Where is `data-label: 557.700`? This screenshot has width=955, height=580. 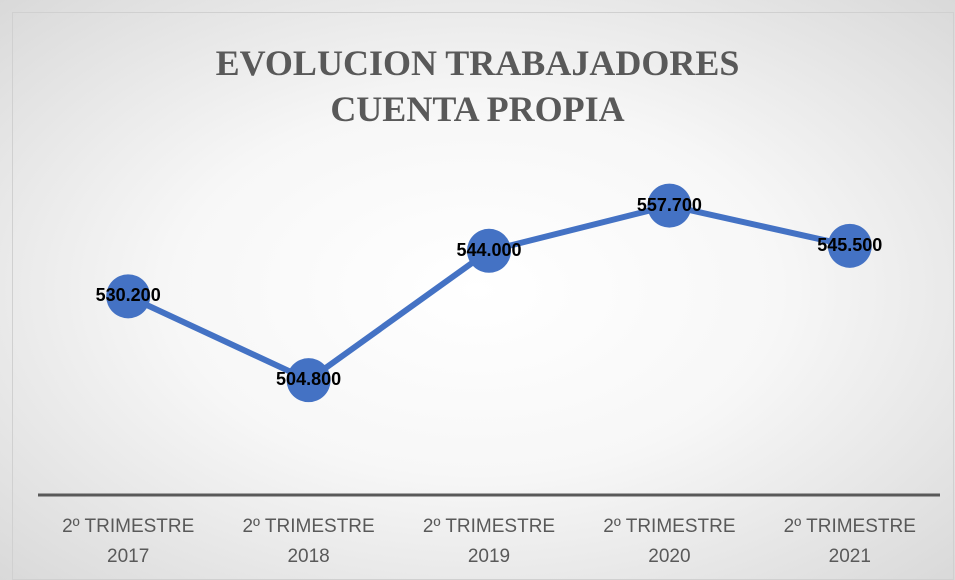
data-label: 557.700 is located at coordinates (669, 204).